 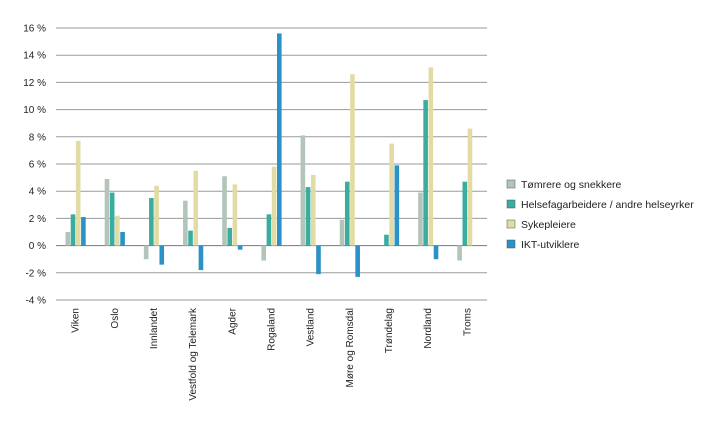 What do you see at coordinates (37, 219) in the screenshot?
I see `y-tick-label: 2 %` at bounding box center [37, 219].